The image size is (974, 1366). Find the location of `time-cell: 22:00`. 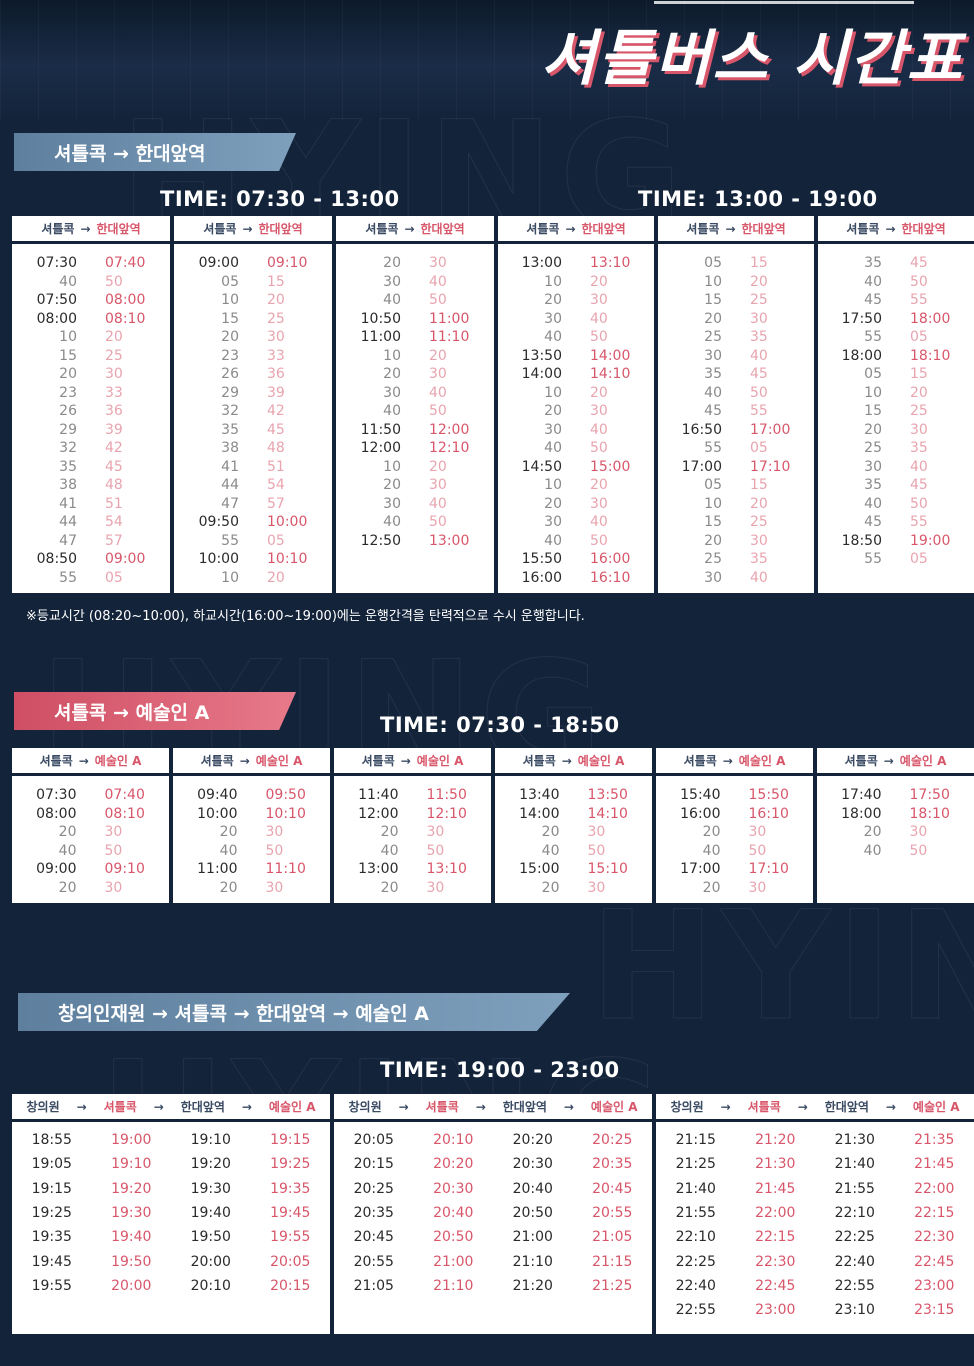

time-cell: 22:00 is located at coordinates (775, 1213).